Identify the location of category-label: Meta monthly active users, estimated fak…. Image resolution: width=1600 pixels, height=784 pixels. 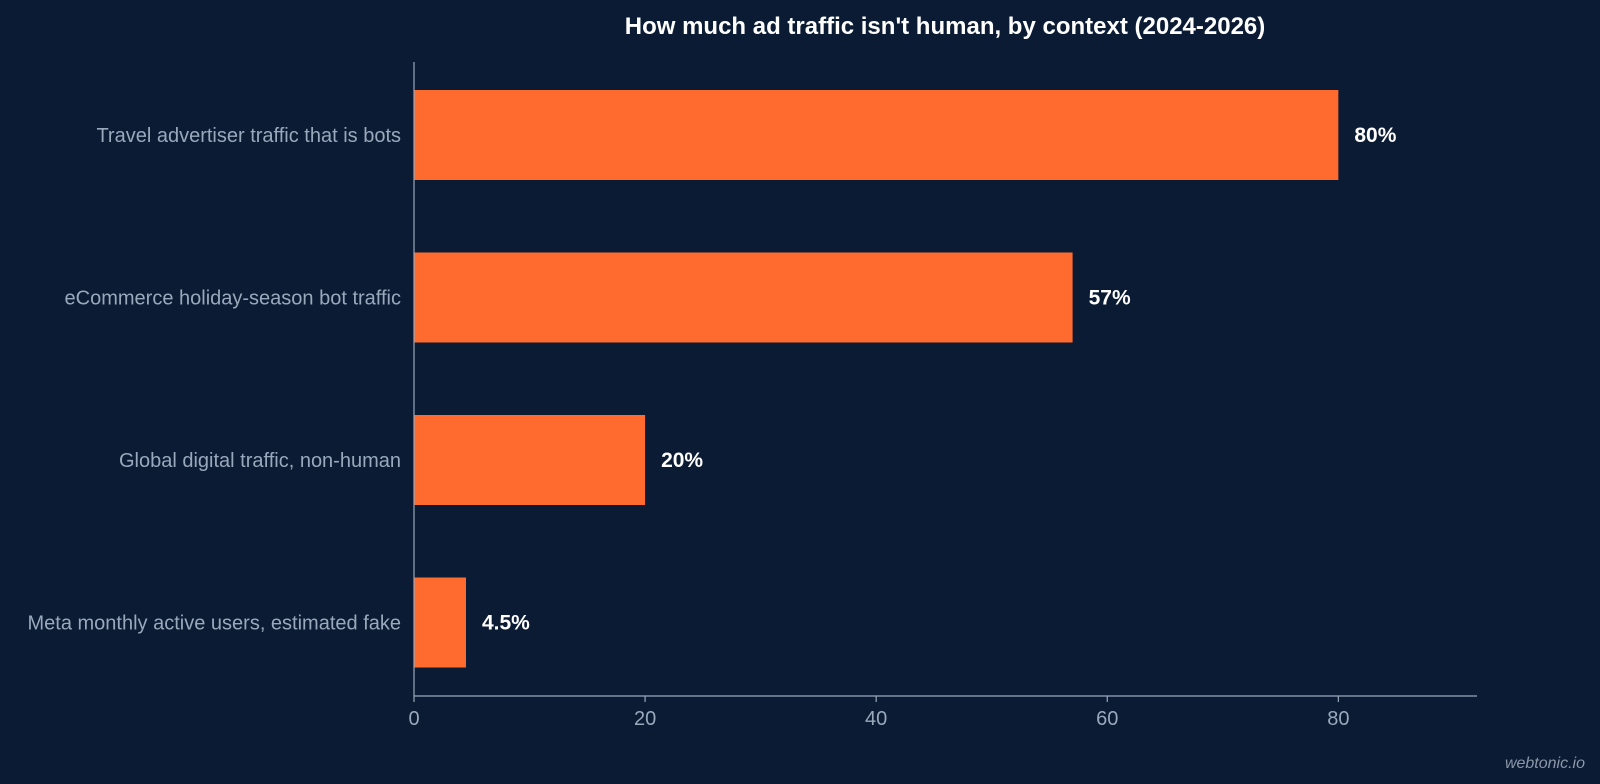
(215, 624).